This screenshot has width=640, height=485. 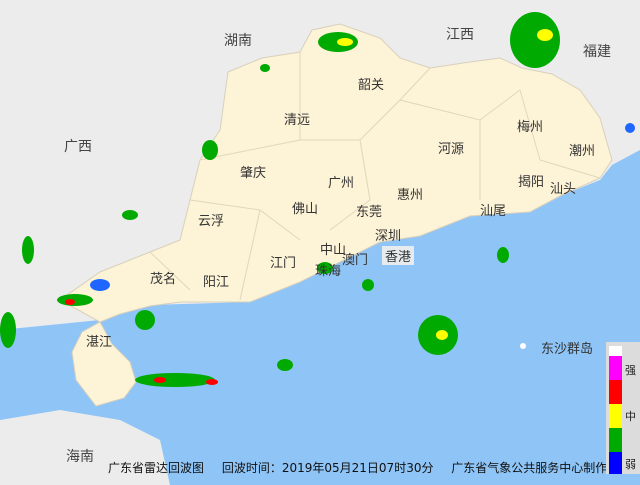 What do you see at coordinates (253, 173) in the screenshot?
I see `city-label: 肇庆` at bounding box center [253, 173].